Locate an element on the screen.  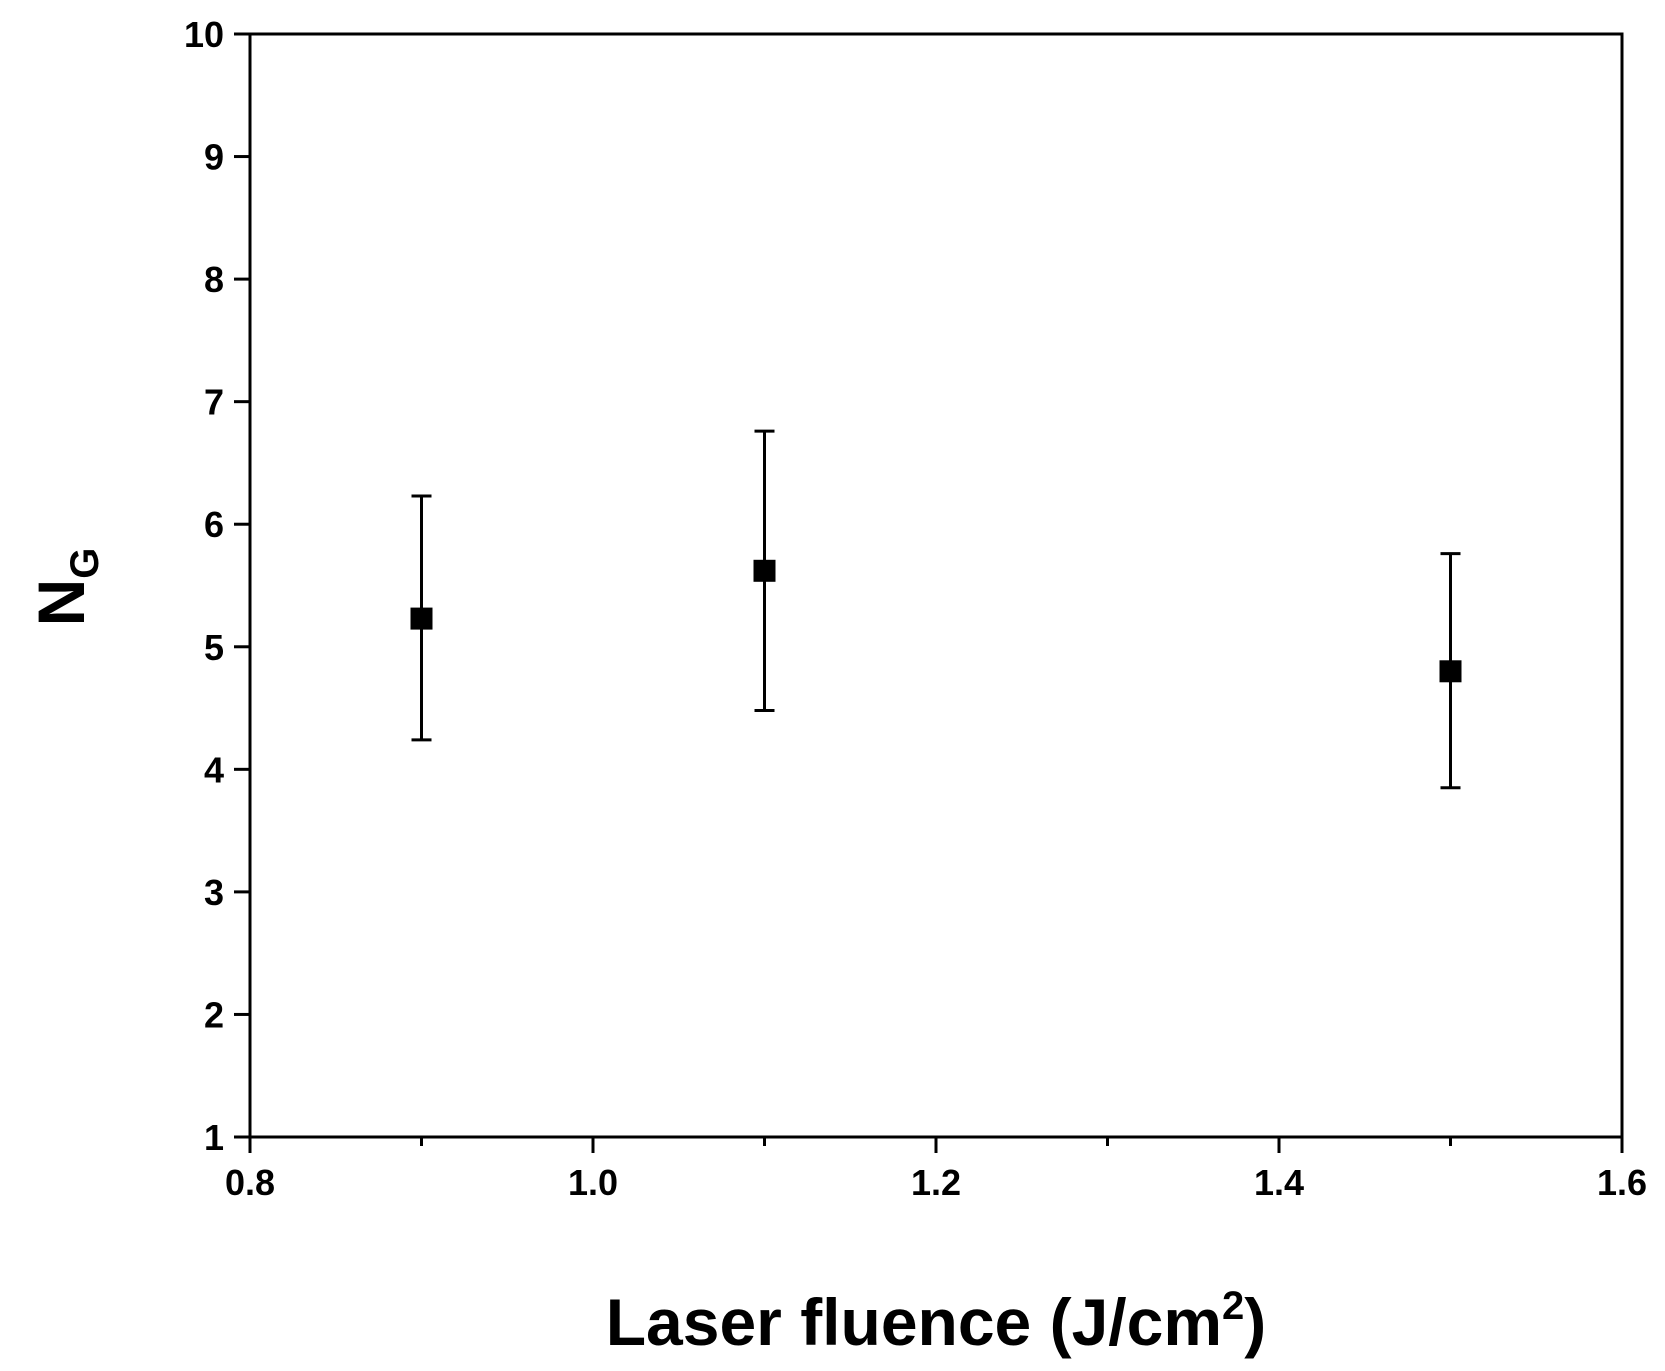
x-axis-title: Laser fluence (J/cm2) is located at coordinates (936, 1321).